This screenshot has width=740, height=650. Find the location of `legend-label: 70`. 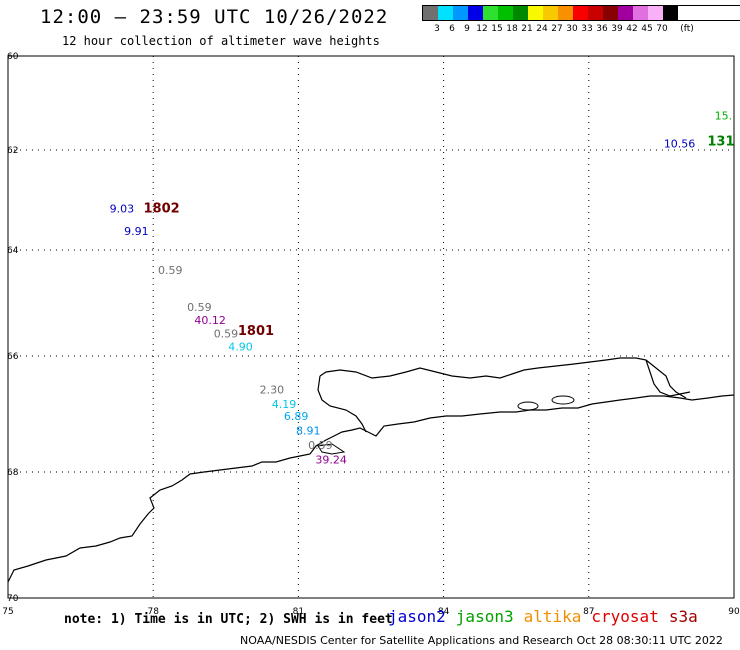

legend-label: 70 is located at coordinates (662, 29).